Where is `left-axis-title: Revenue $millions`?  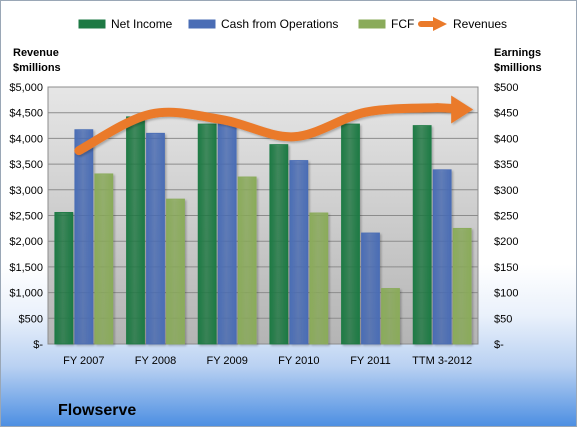
left-axis-title: Revenue $millions is located at coordinates (37, 60).